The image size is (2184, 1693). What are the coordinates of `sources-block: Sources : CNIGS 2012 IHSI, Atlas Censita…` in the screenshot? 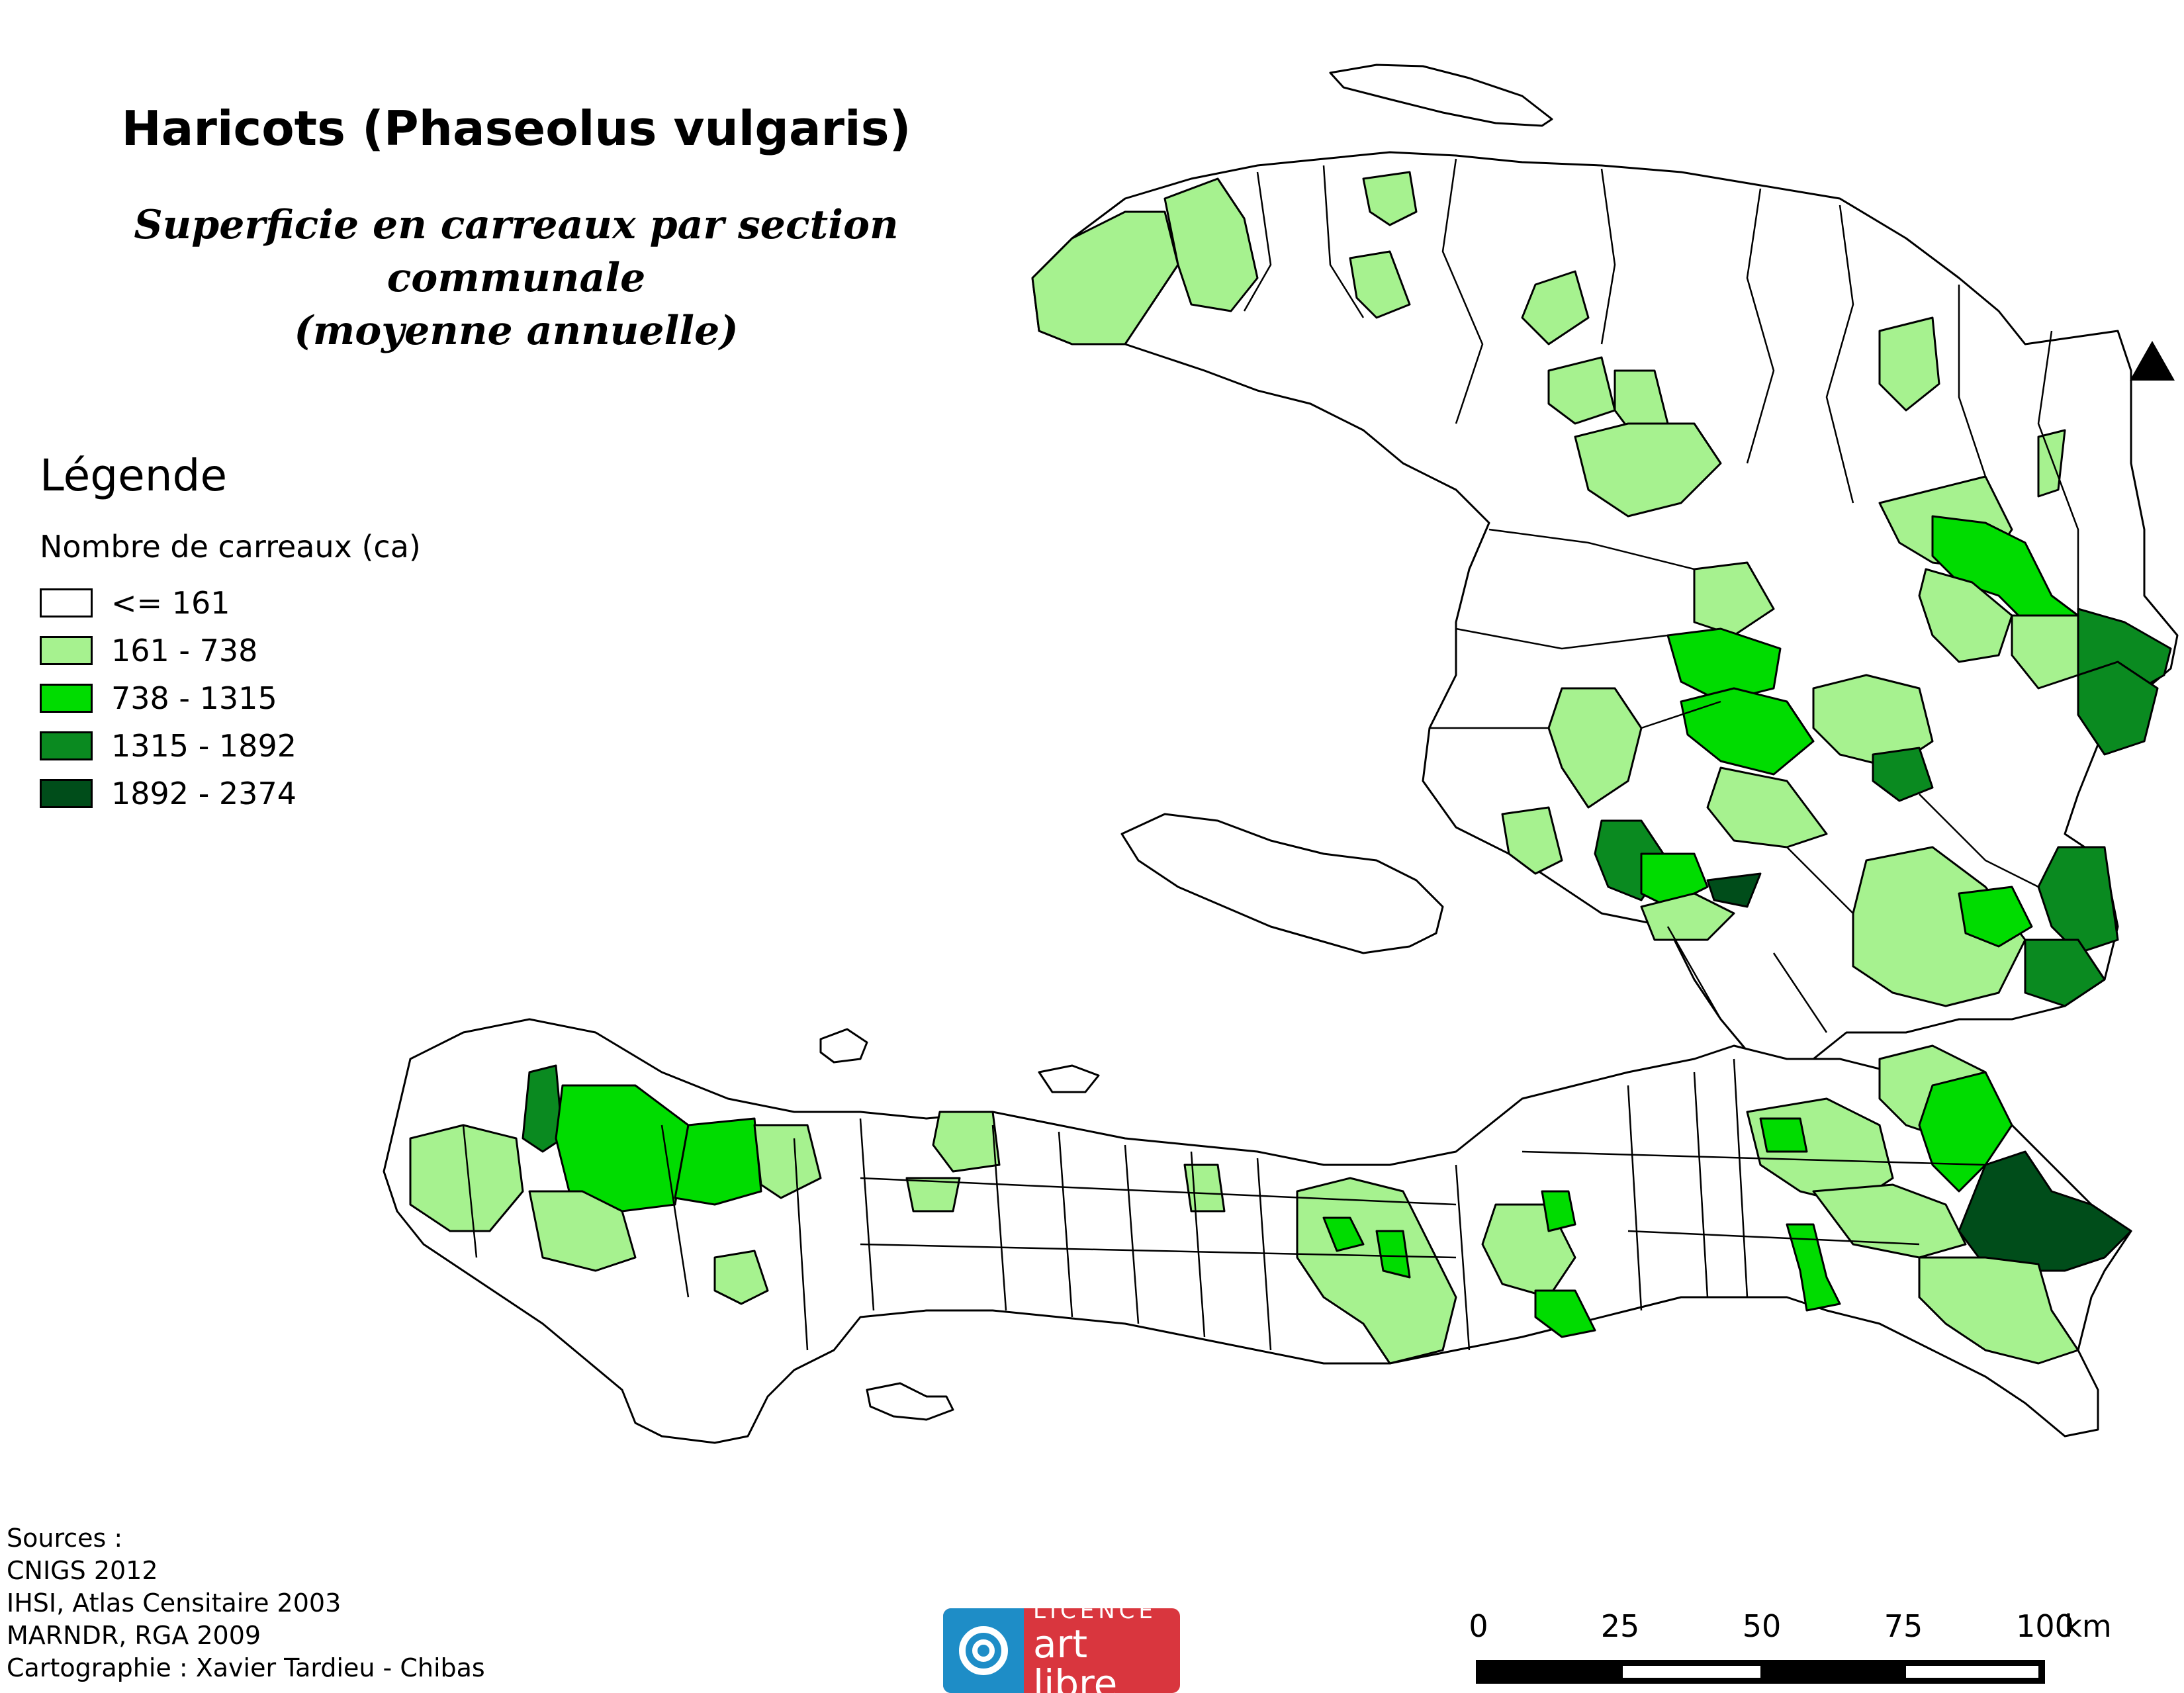 It's located at (246, 1603).